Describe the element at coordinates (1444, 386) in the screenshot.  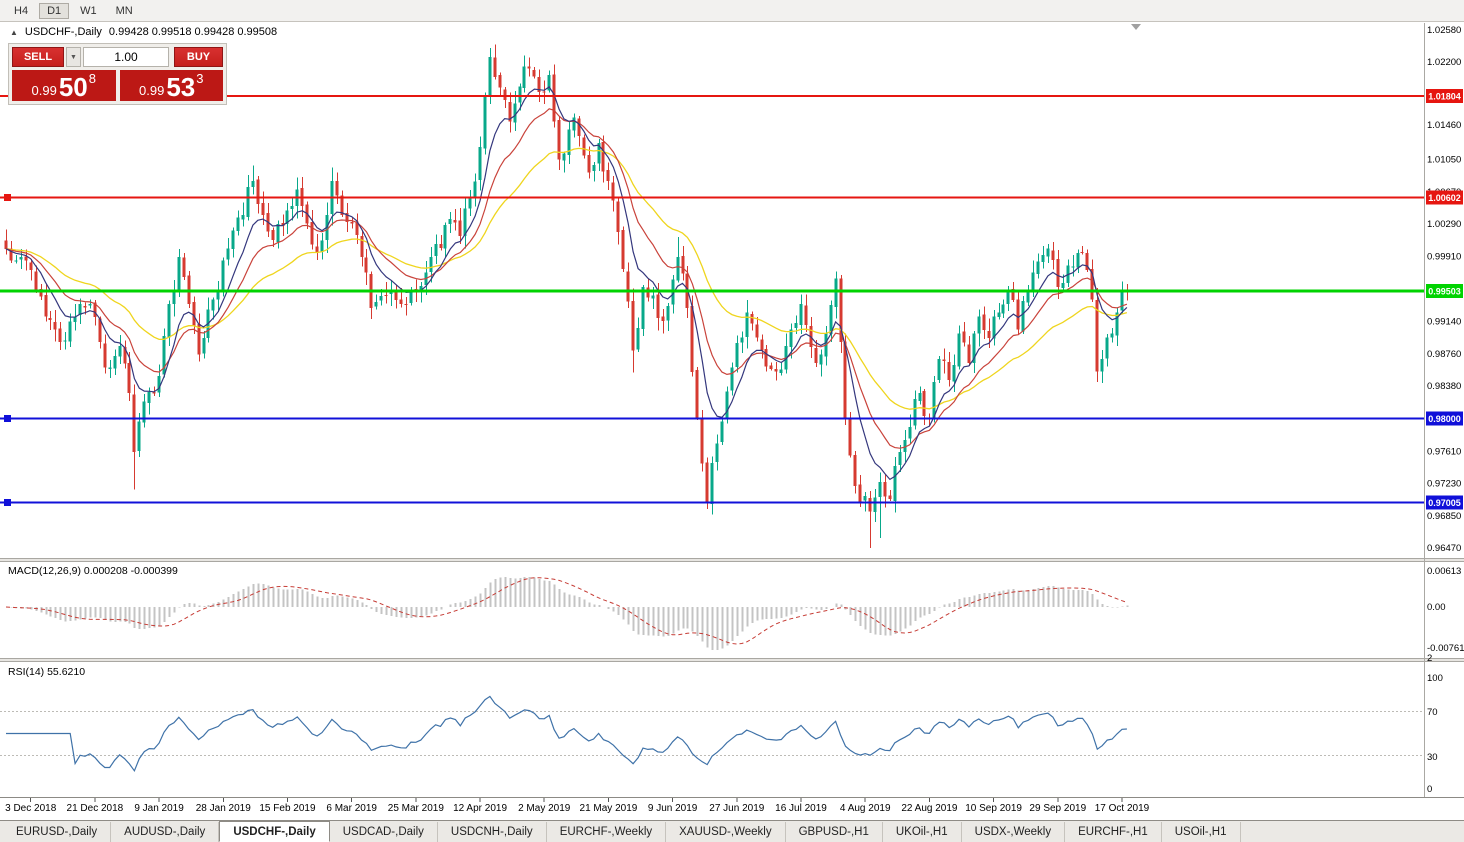
I see `svg-text: 0.98380` at that location.